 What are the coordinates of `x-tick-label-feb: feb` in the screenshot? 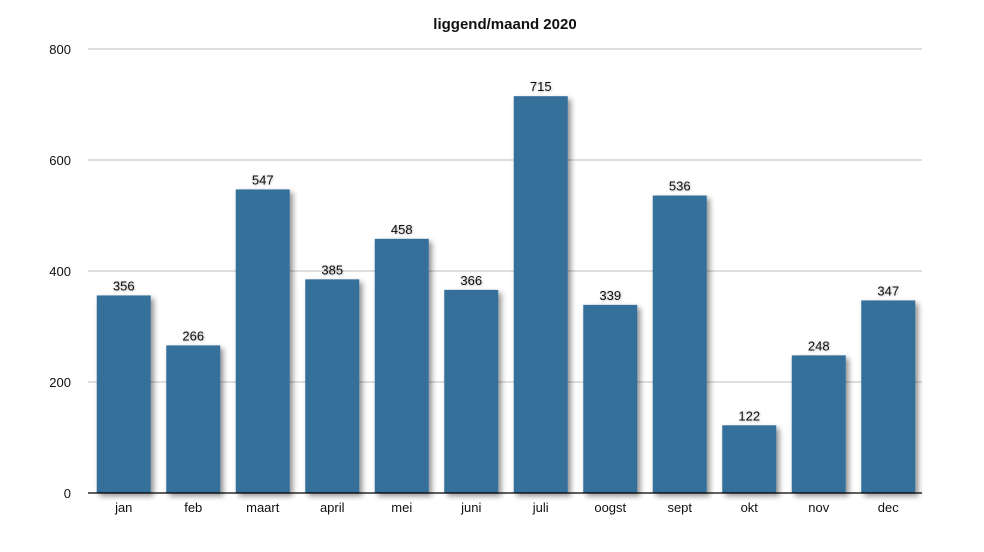 It's located at (193, 507).